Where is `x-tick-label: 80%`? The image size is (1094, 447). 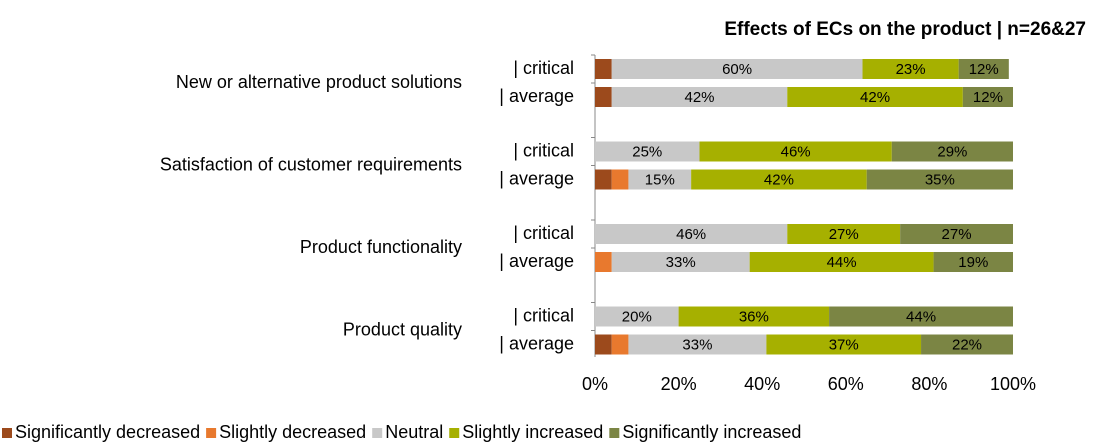 x-tick-label: 80% is located at coordinates (929, 384).